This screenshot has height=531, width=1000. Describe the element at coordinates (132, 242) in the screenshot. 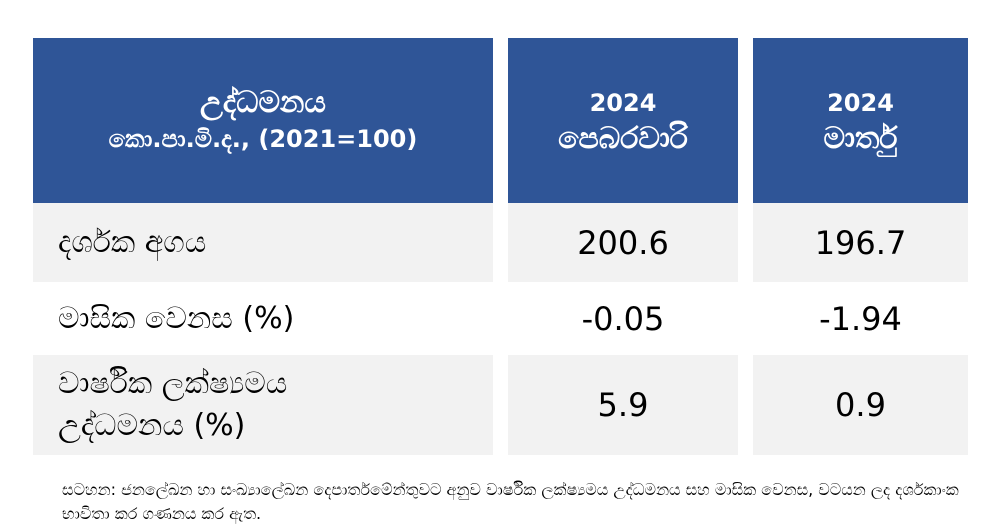

I see `text-line: දර්ශක අගය` at that location.